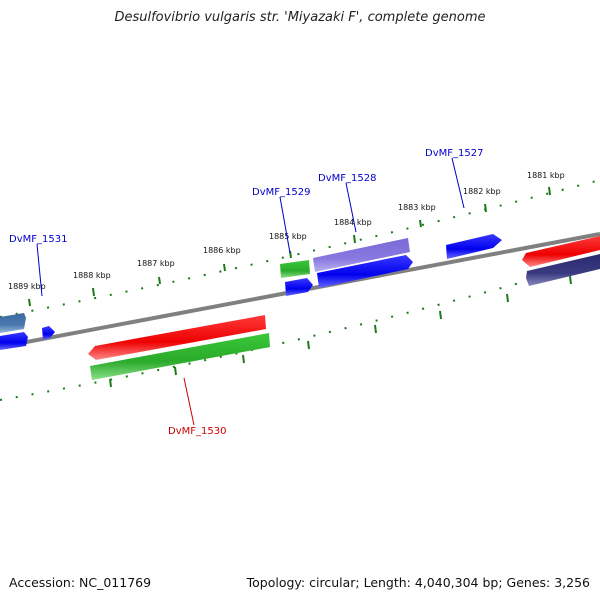 The image size is (600, 600). Describe the element at coordinates (222, 250) in the screenshot. I see `kbp-label: 1886 kbp` at that location.